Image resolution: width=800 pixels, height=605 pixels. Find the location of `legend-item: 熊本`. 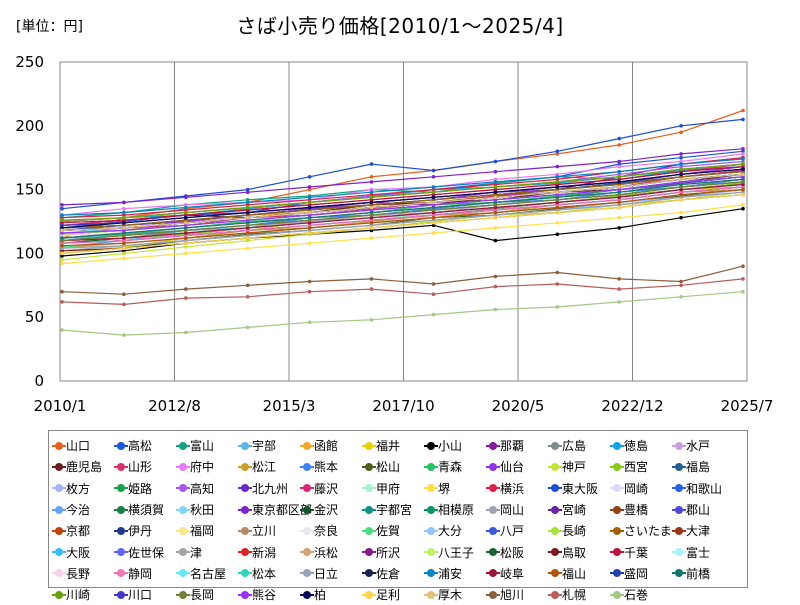

legend-item: 熊本 is located at coordinates (332, 466).